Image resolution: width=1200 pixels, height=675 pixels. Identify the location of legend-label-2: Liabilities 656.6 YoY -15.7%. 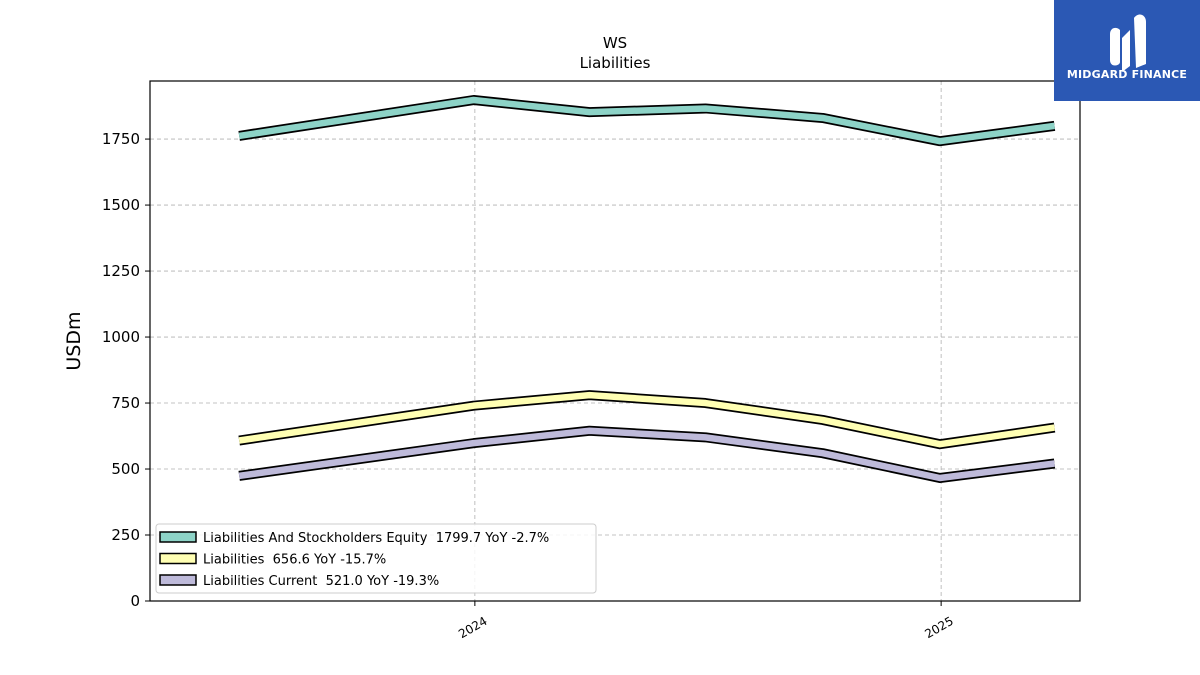
(294, 560).